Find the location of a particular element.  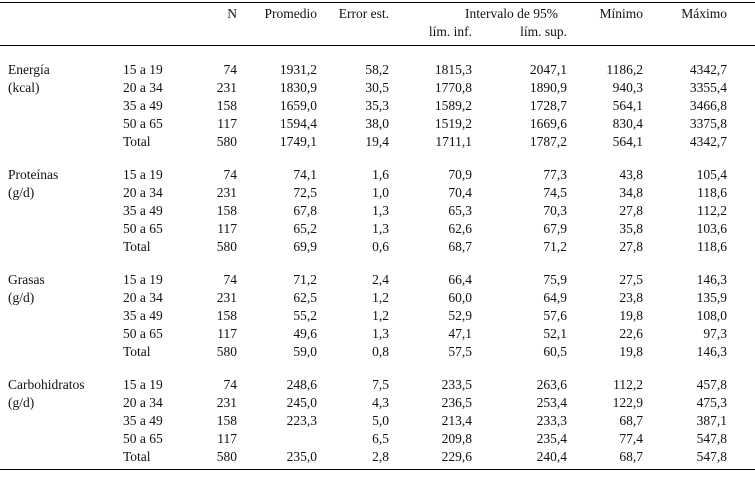

value-cell: 27,5 is located at coordinates (631, 279).